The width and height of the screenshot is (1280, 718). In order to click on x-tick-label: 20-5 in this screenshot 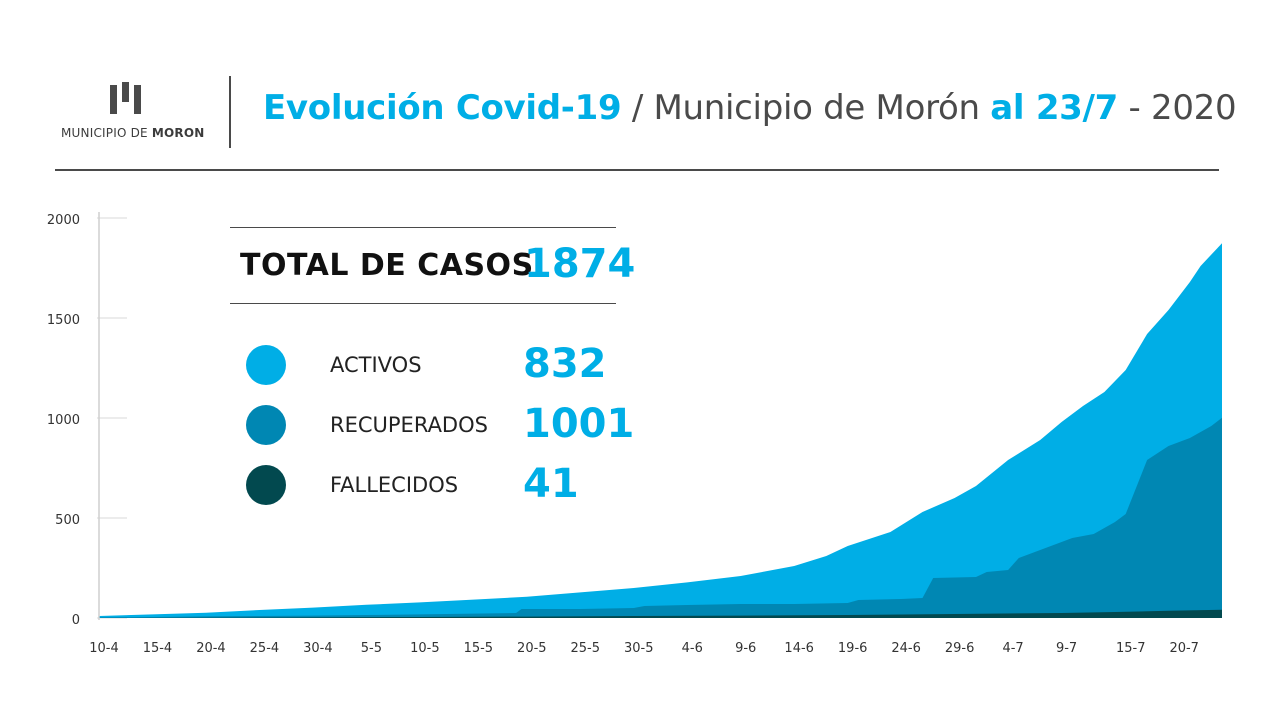, I will do `click(532, 648)`.